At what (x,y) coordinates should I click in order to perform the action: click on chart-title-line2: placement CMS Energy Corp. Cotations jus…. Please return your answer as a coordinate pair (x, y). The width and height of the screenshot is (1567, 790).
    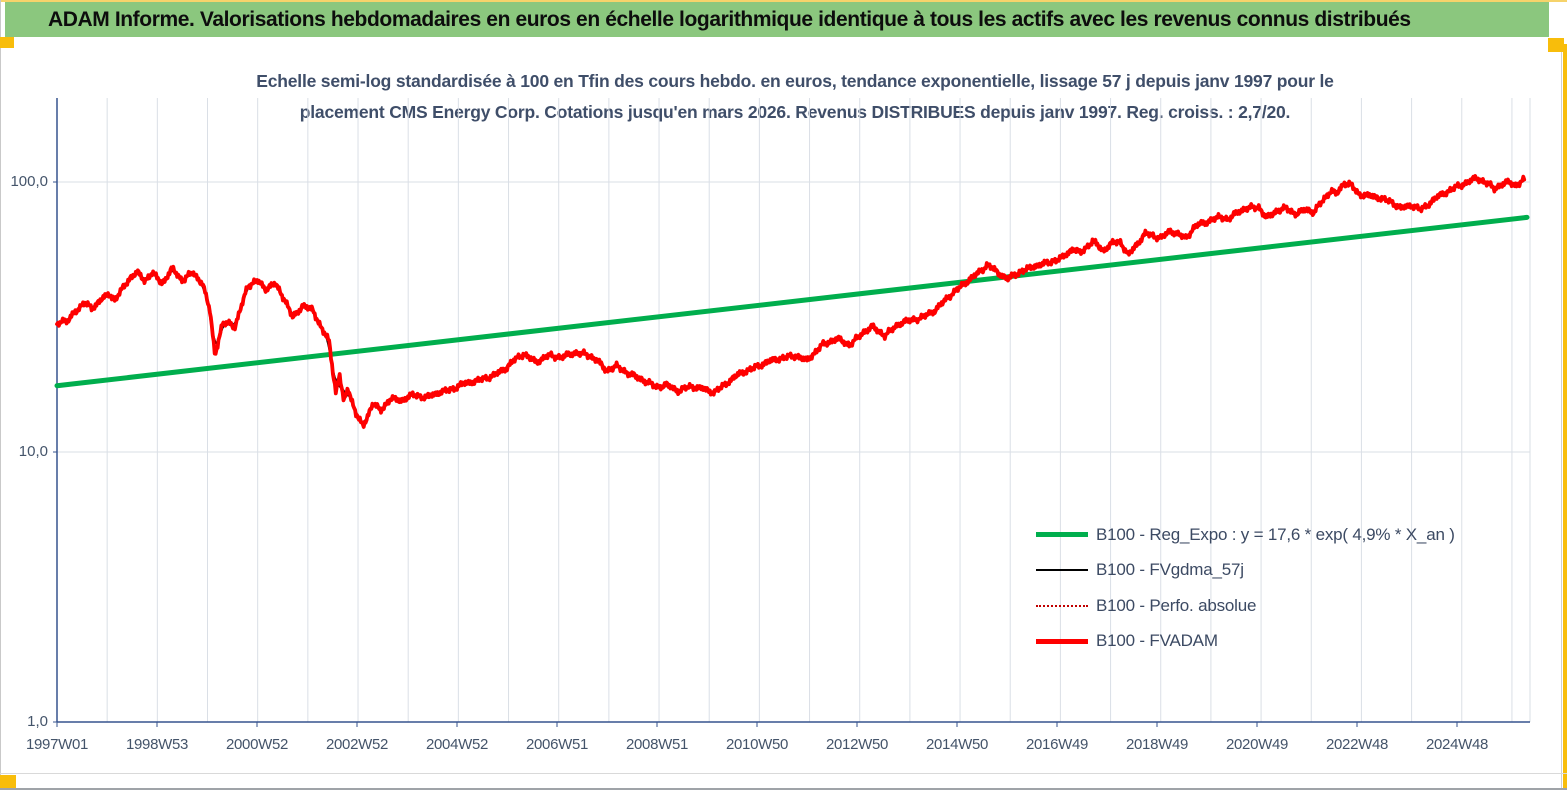
    Looking at the image, I should click on (795, 112).